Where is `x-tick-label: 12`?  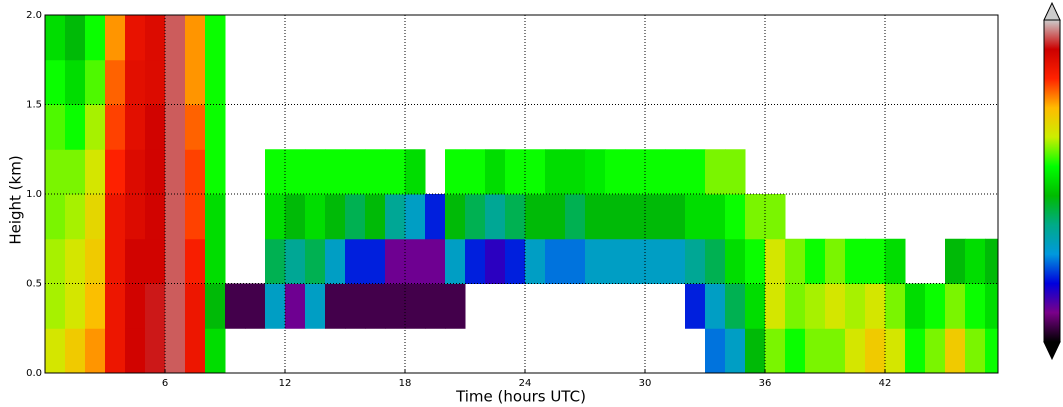
x-tick-label: 12 is located at coordinates (285, 383).